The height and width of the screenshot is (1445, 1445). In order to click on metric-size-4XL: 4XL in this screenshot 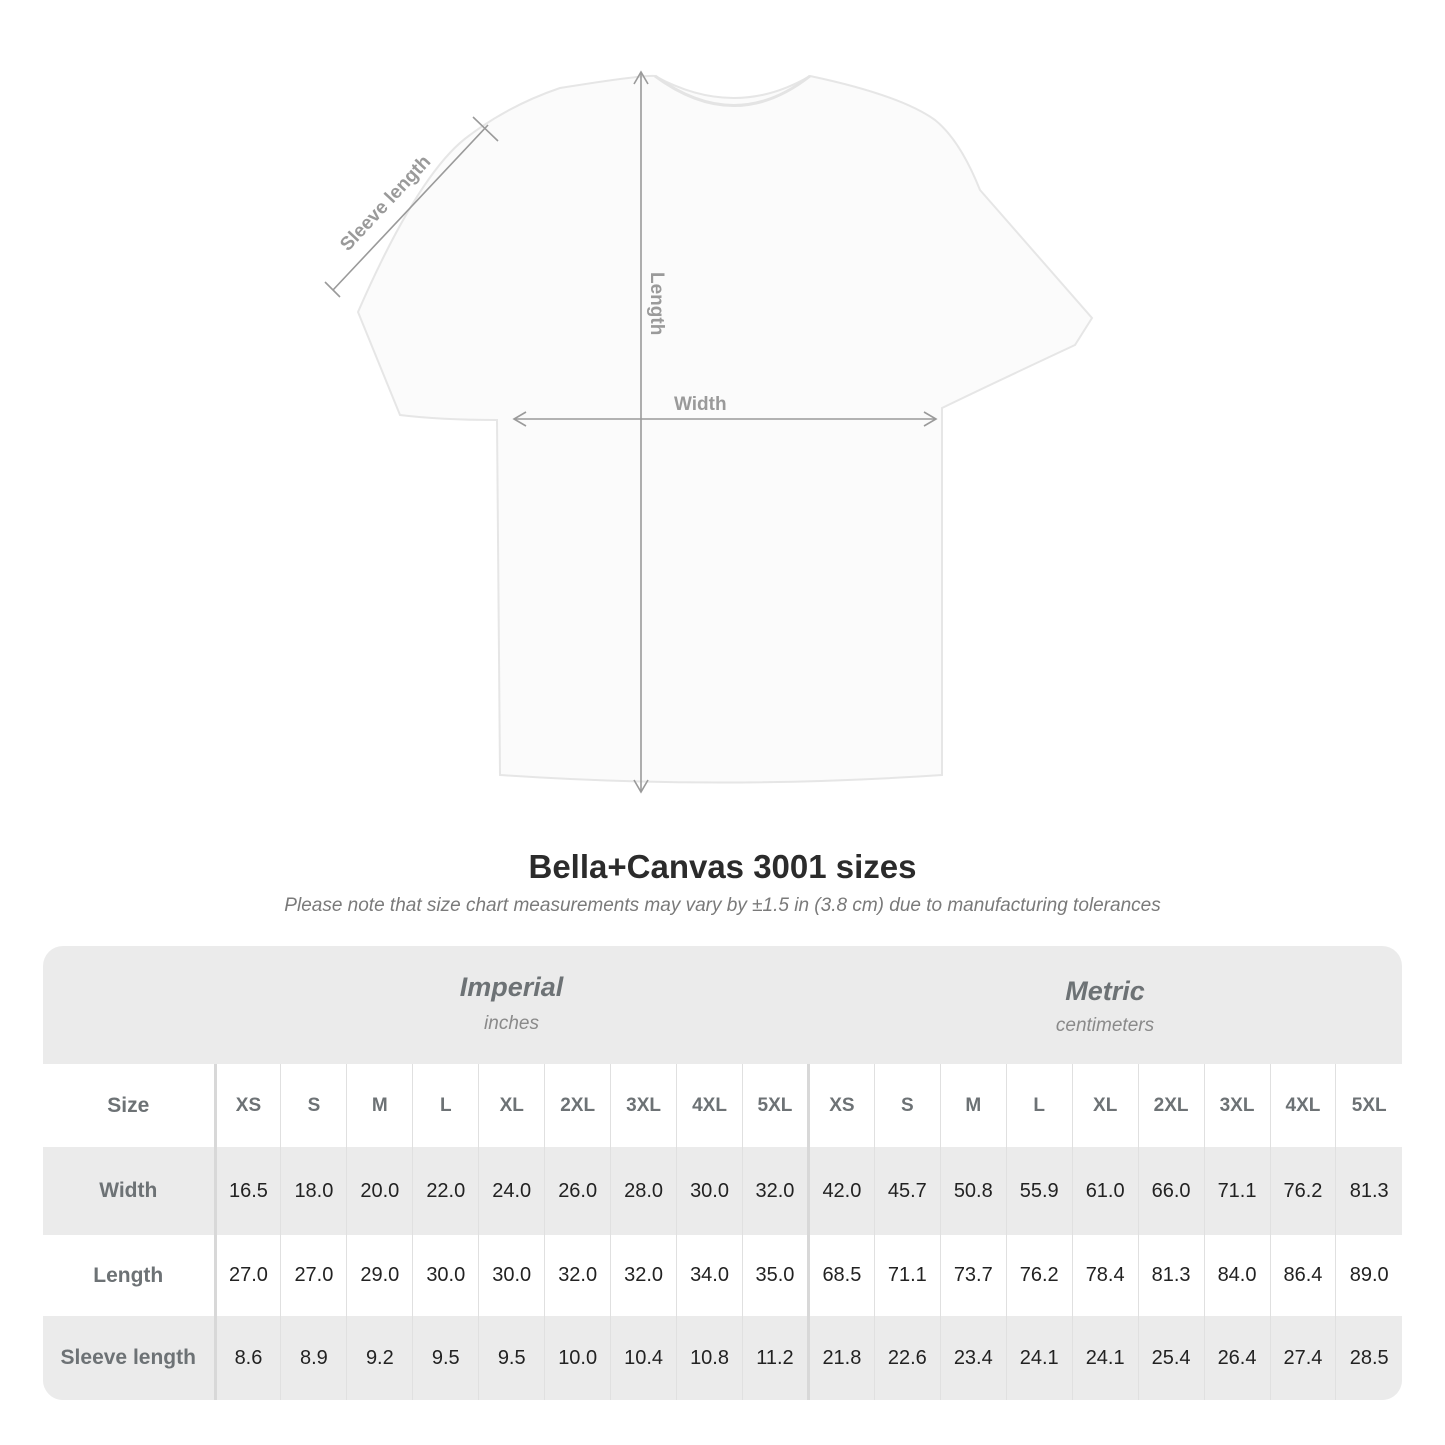, I will do `click(1302, 1105)`.